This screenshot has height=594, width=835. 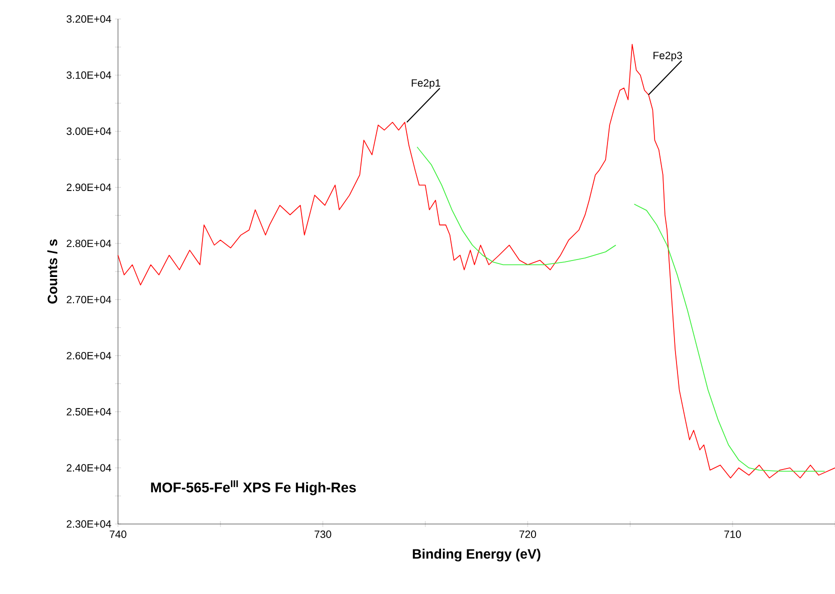 I want to click on y-axis-title: Counts / s, so click(x=52, y=271).